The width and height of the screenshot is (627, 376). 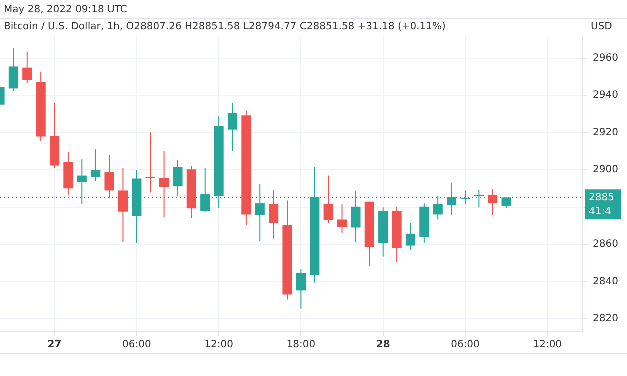 What do you see at coordinates (605, 319) in the screenshot?
I see `y-tick-label: 2820` at bounding box center [605, 319].